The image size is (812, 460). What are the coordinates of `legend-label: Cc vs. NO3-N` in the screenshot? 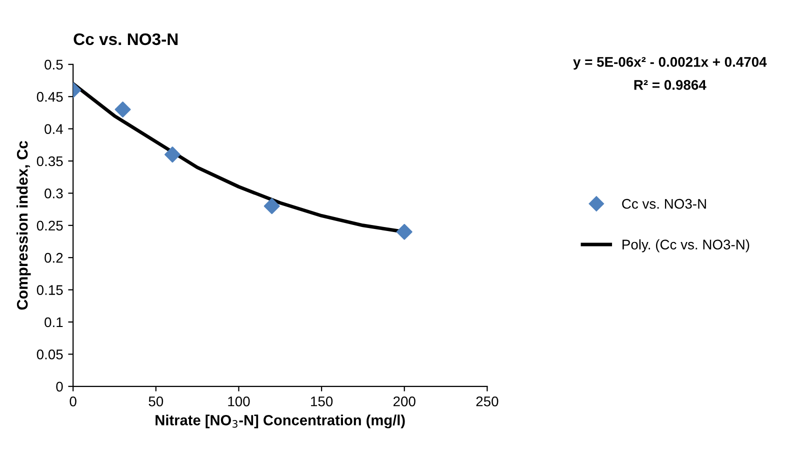 It's located at (664, 203).